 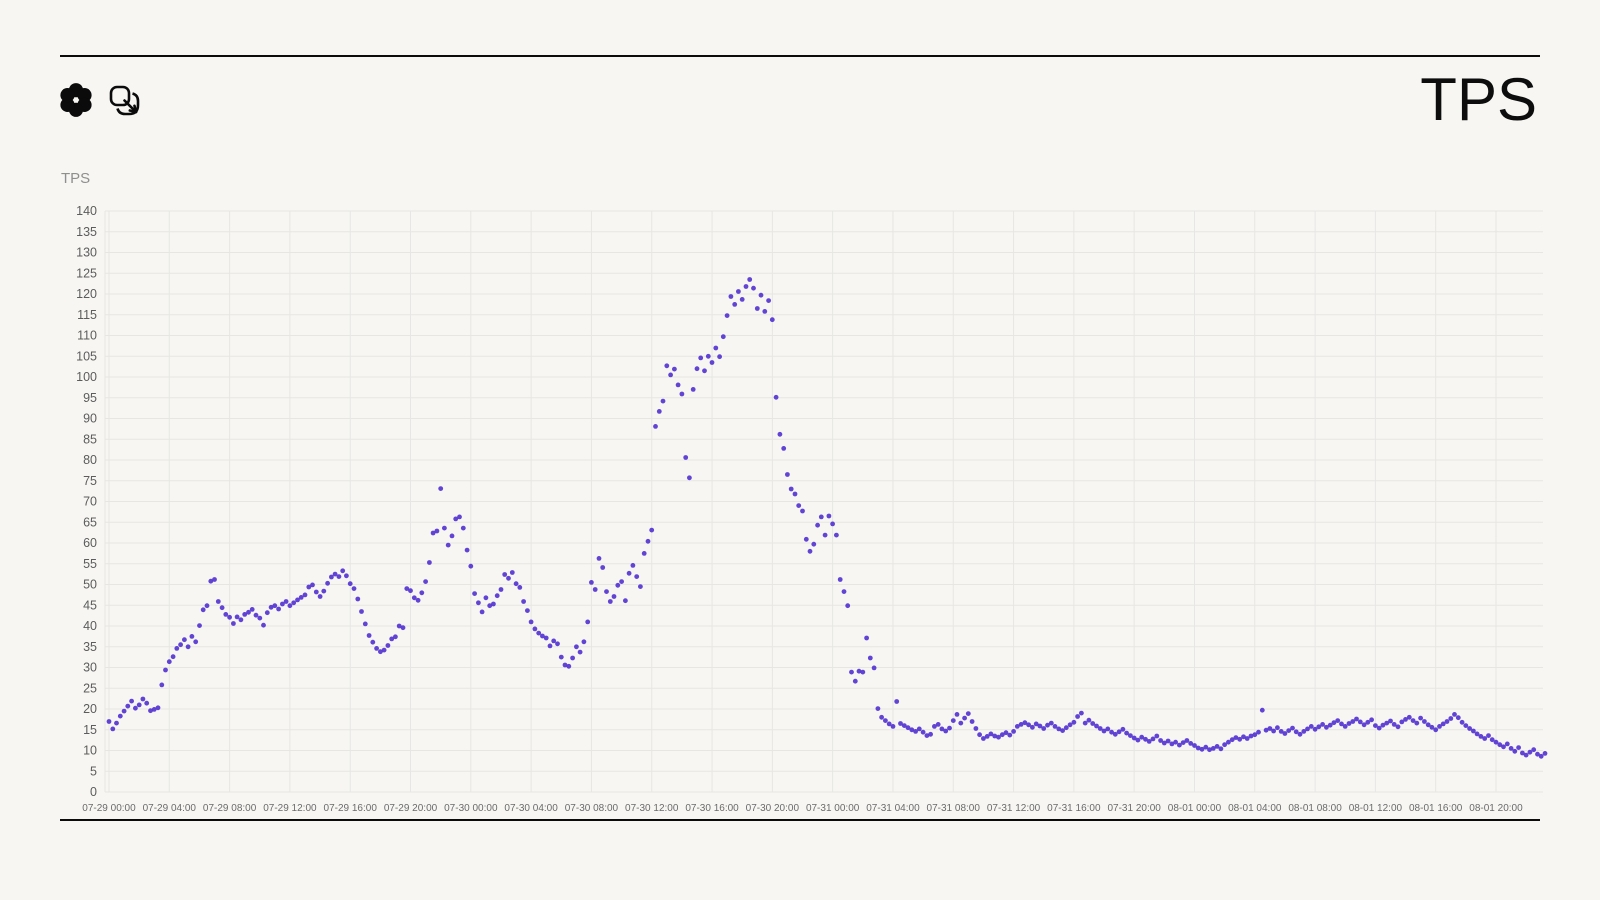 I want to click on x-tick-label: 07-31 08:00, so click(x=954, y=808).